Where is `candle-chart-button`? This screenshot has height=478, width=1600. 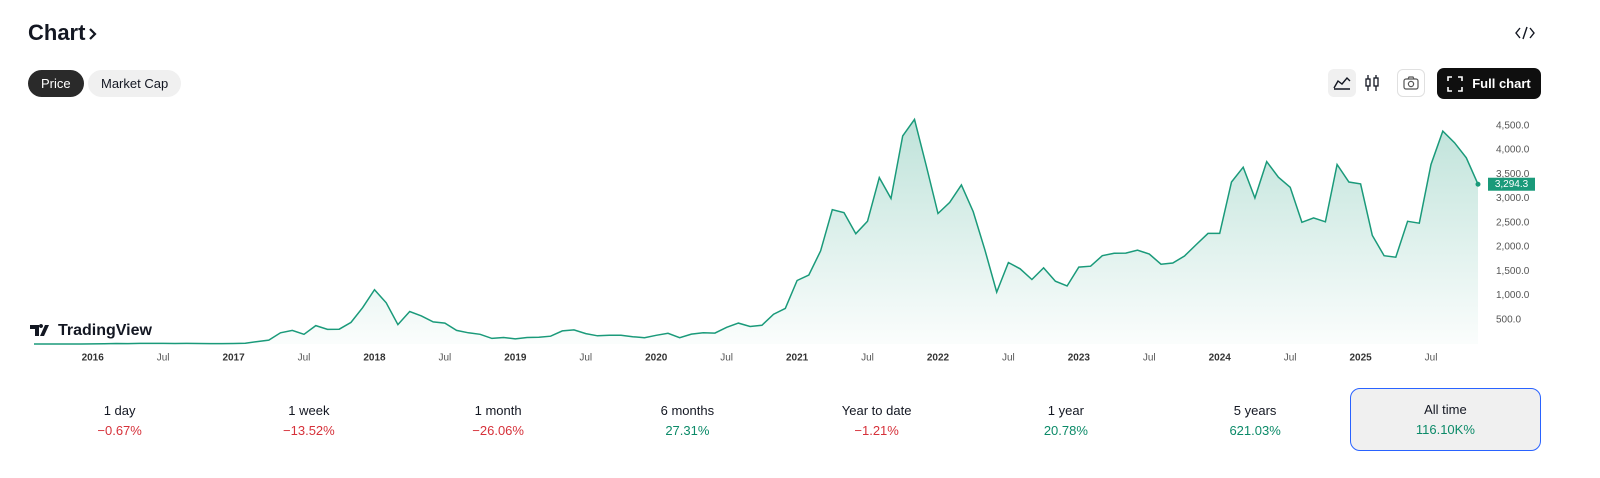 candle-chart-button is located at coordinates (1372, 83).